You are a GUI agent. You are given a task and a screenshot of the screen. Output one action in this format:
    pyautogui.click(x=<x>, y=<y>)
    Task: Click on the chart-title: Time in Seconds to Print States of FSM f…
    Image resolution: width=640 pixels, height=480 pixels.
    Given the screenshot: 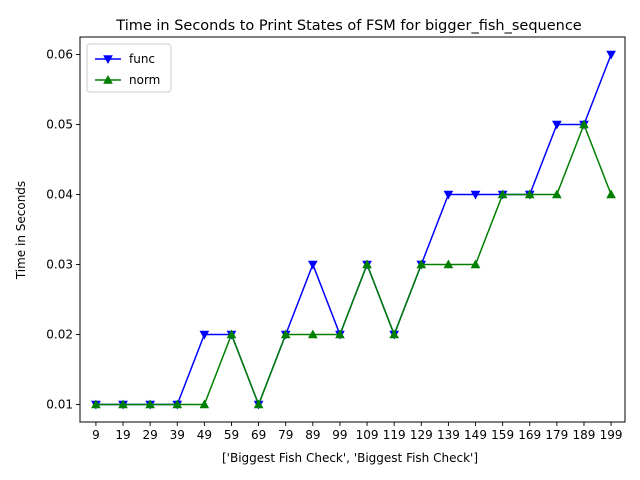 What is the action you would take?
    pyautogui.click(x=348, y=26)
    